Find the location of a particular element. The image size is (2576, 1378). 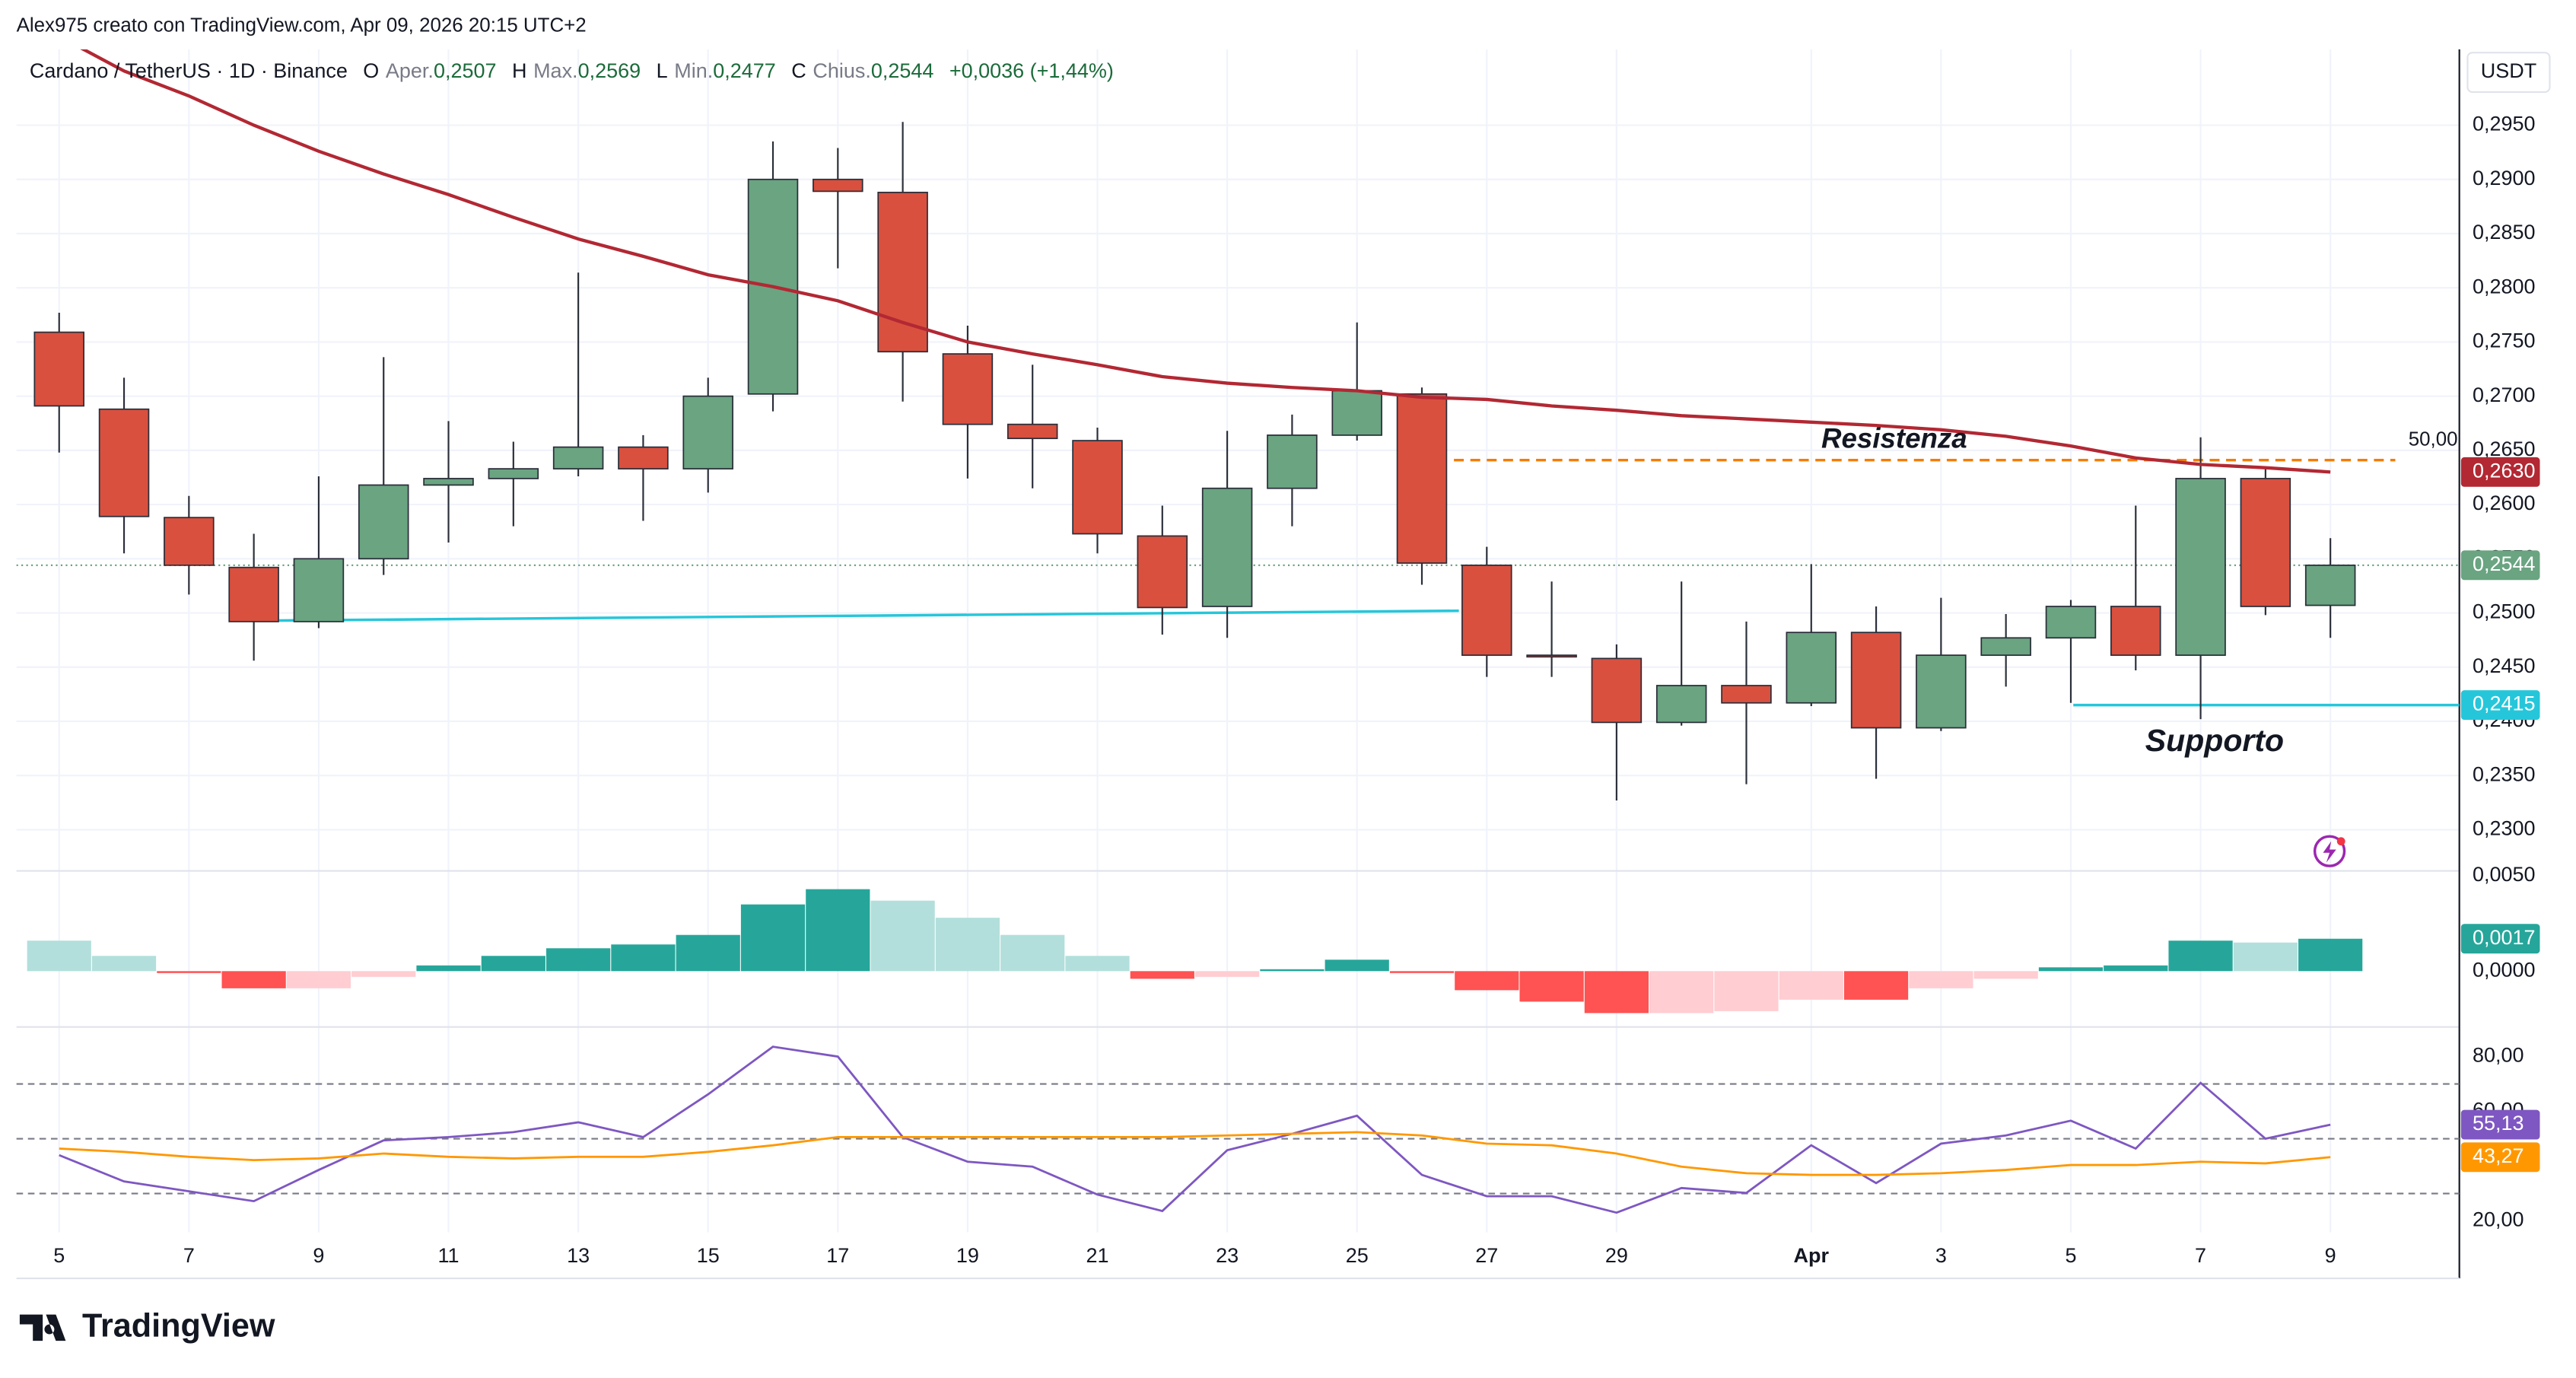

y-tick-label: 0,2450 is located at coordinates (2504, 665).